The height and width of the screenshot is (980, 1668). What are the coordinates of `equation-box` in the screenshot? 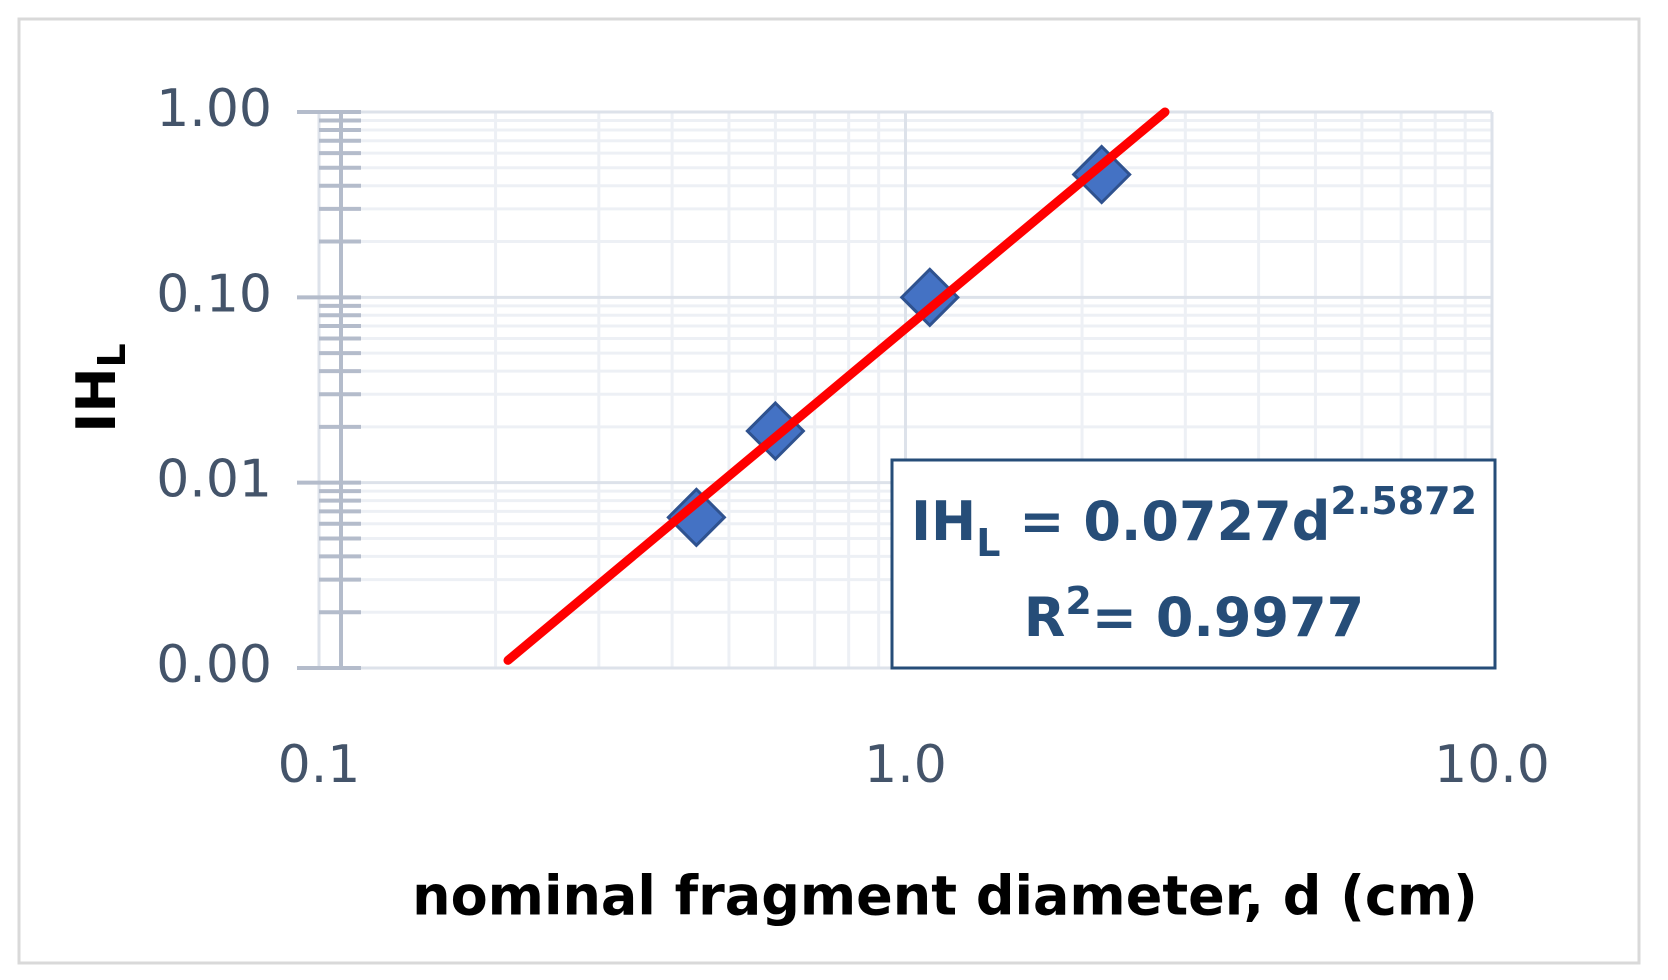 It's located at (1193, 564).